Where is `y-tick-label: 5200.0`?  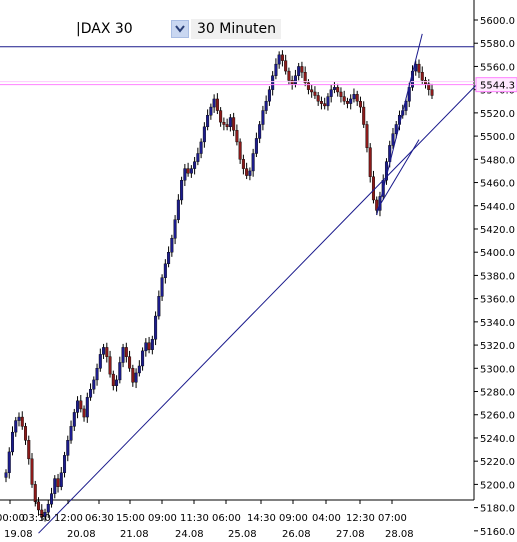 y-tick-label: 5200.0 is located at coordinates (497, 485).